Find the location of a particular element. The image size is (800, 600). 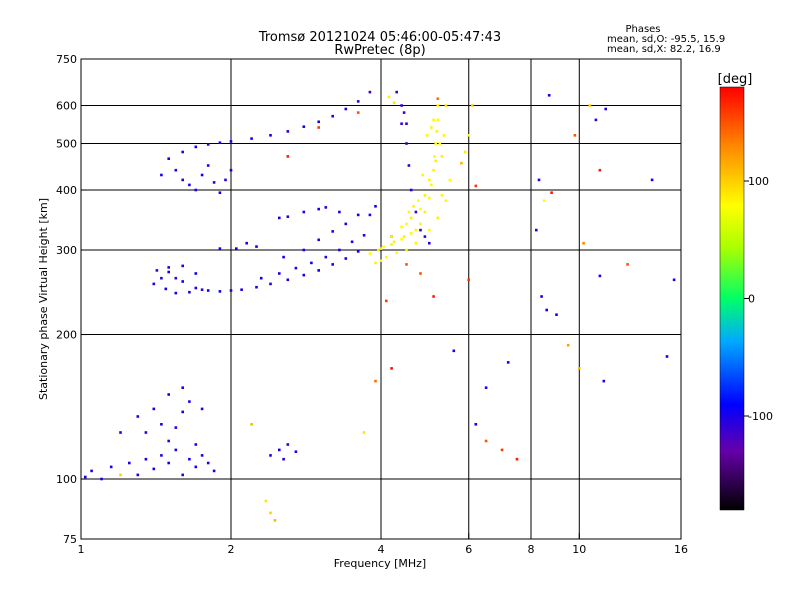

y-tick-label: 400 is located at coordinates (66, 190).